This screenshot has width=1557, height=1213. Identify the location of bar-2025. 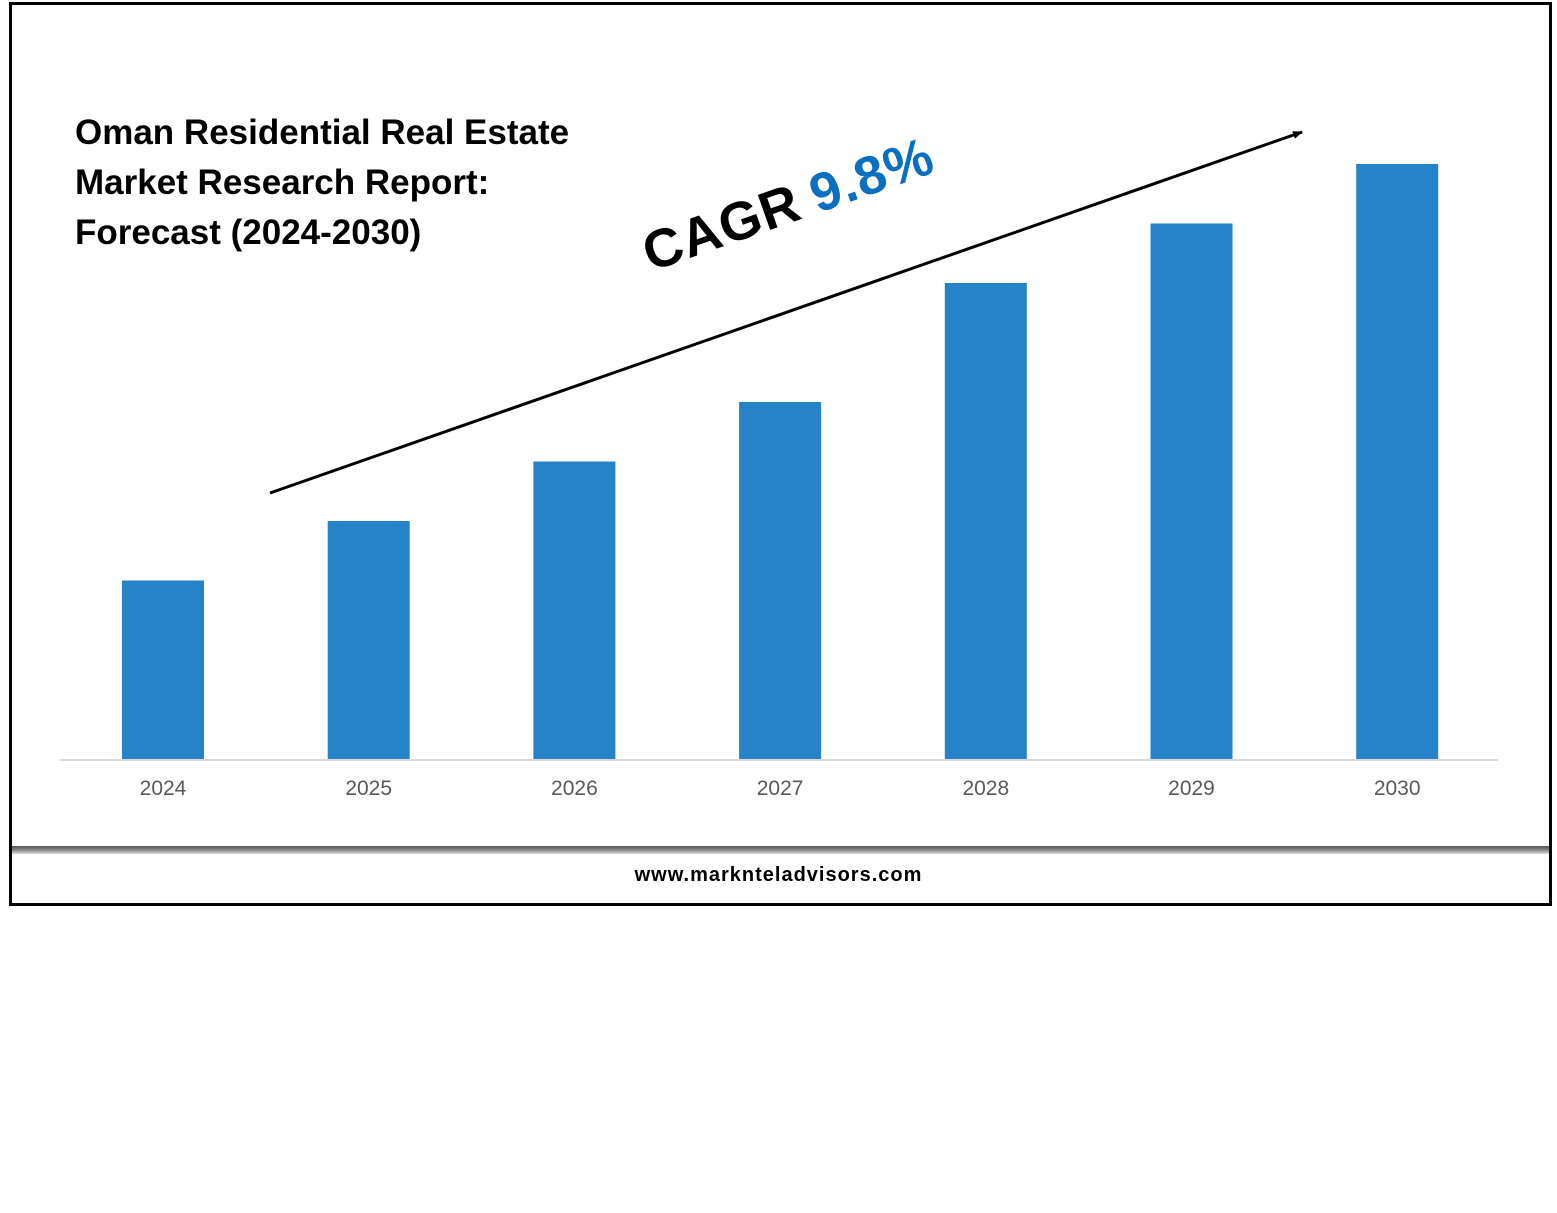
(368, 640).